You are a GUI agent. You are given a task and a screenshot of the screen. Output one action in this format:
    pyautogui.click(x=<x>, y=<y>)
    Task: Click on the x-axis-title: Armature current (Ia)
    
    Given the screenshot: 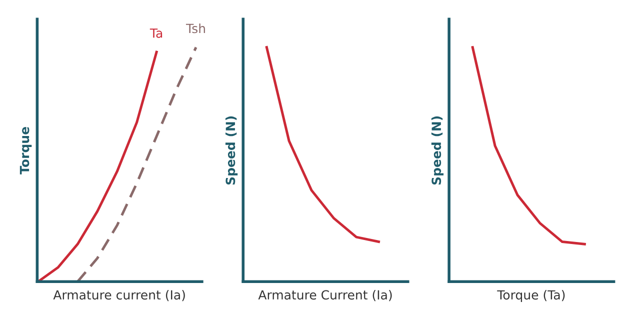 What is the action you would take?
    pyautogui.click(x=119, y=296)
    